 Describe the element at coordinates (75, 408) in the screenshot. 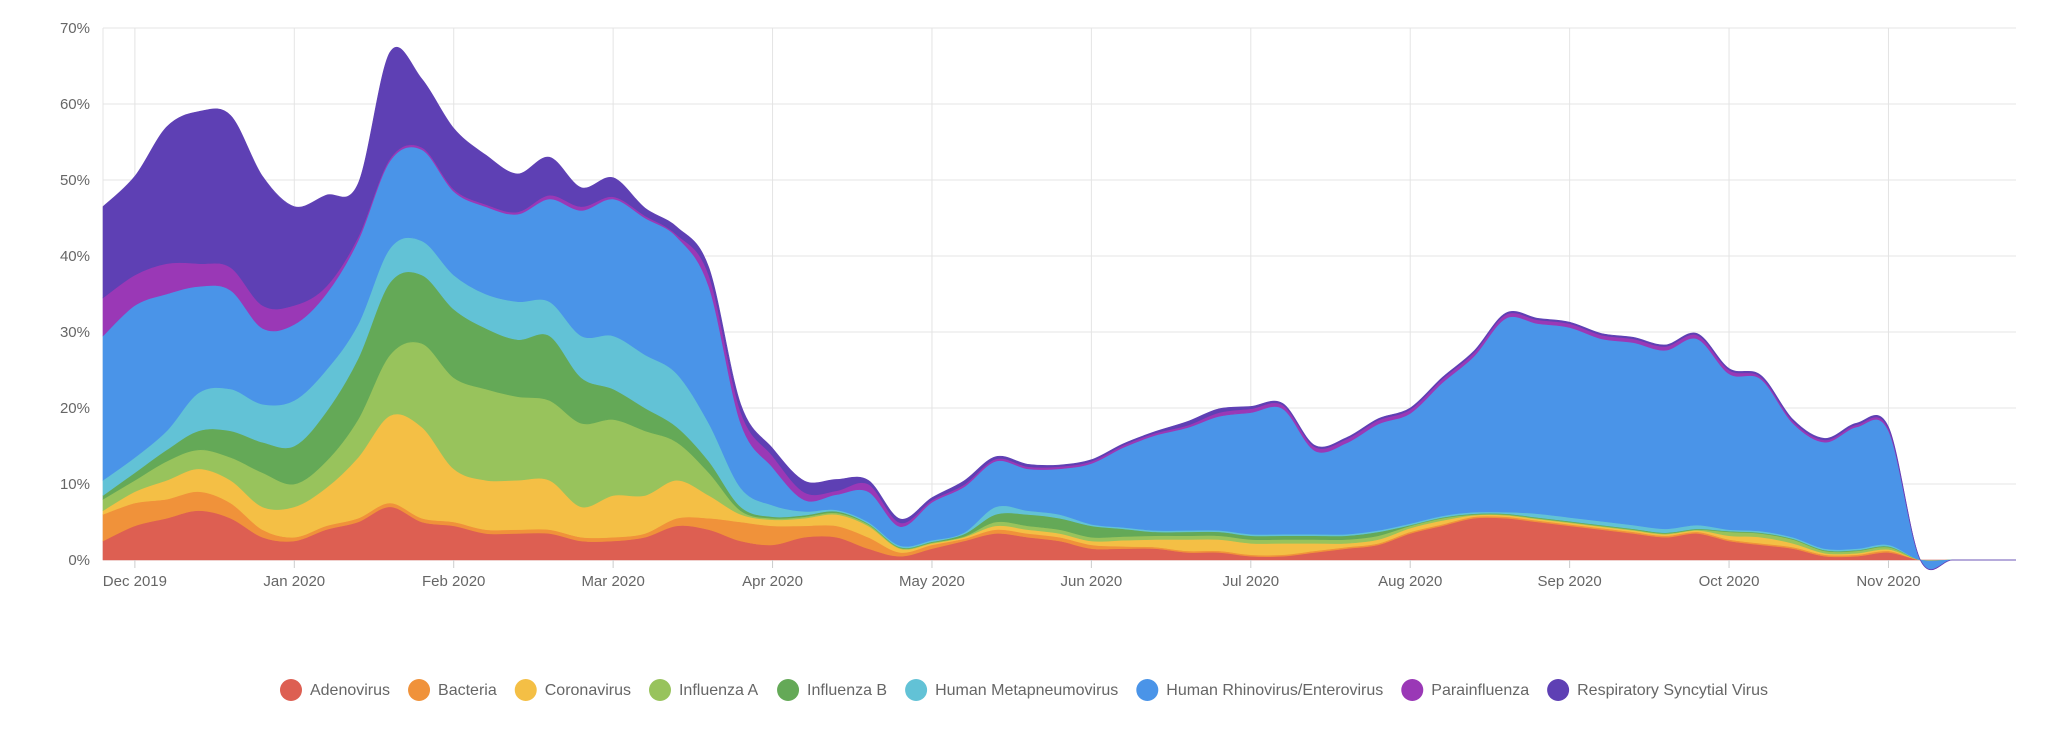

I see `y-tick-label: 20%` at that location.